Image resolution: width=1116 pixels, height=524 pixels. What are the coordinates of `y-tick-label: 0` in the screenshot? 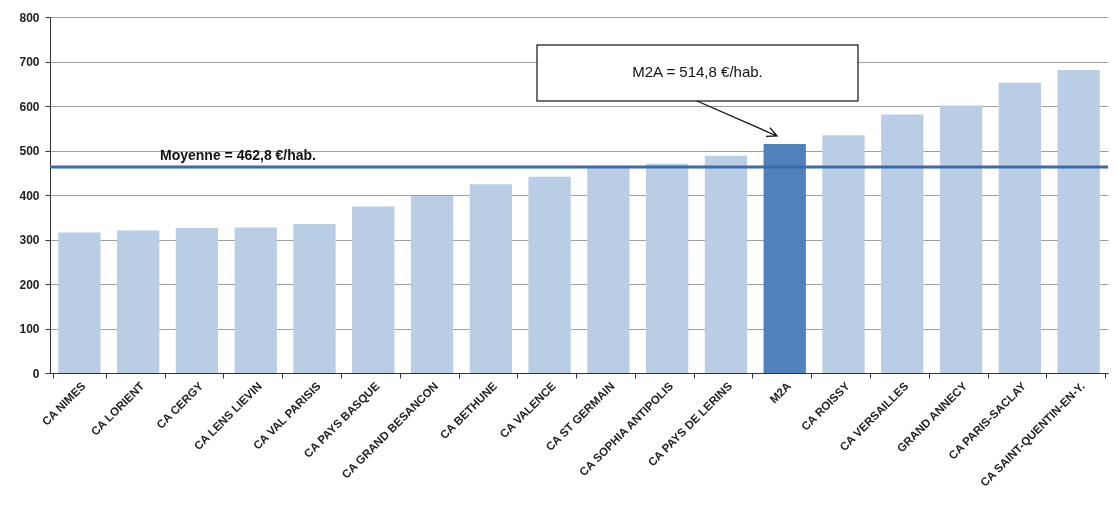 It's located at (36, 373).